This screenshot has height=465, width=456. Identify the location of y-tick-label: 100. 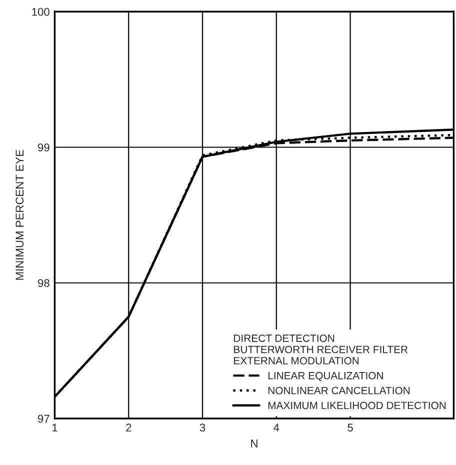
(41, 12).